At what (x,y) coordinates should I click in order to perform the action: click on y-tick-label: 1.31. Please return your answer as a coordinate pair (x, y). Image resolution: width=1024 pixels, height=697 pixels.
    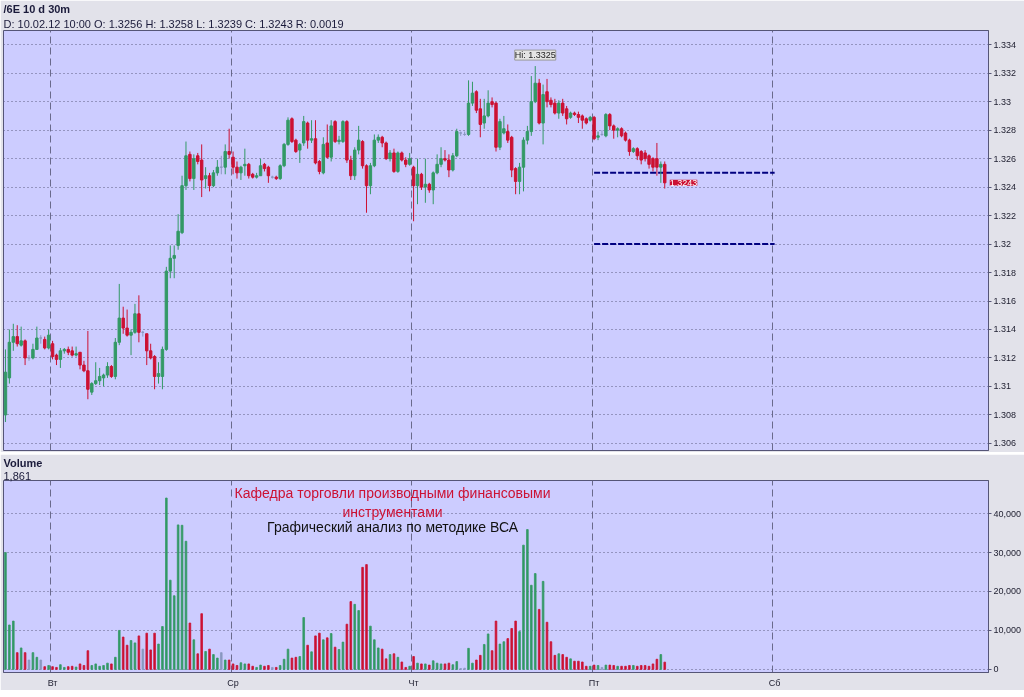
    Looking at the image, I should click on (1002, 386).